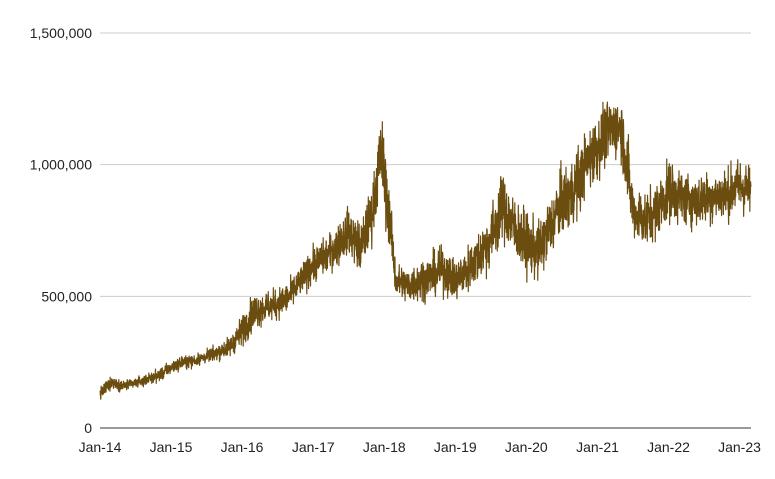  What do you see at coordinates (739, 447) in the screenshot?
I see `x-tick-label: Jan-23` at bounding box center [739, 447].